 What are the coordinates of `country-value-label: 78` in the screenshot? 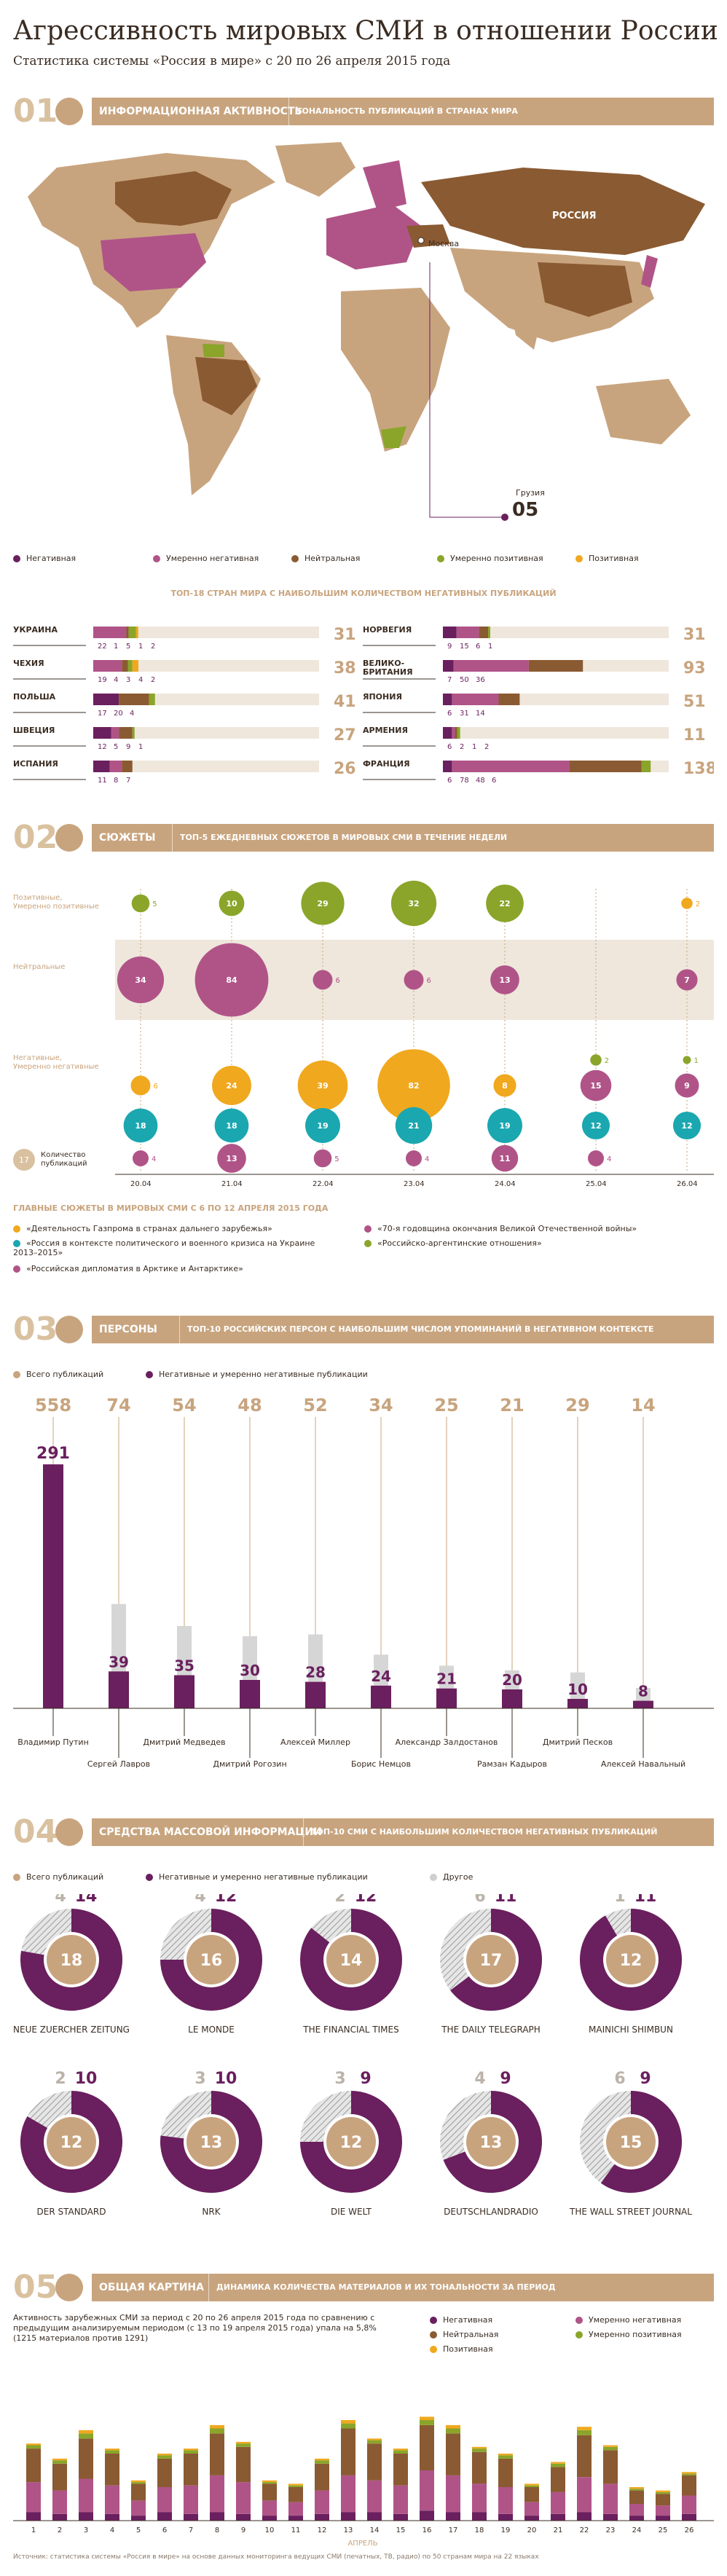 It's located at (464, 781).